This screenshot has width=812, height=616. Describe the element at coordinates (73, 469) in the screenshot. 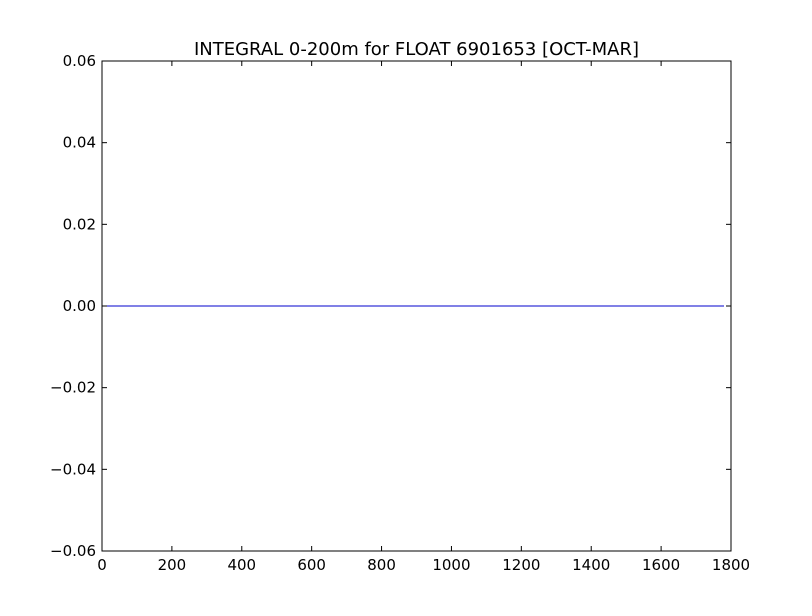

I see `y-tick-label: −0.04` at that location.